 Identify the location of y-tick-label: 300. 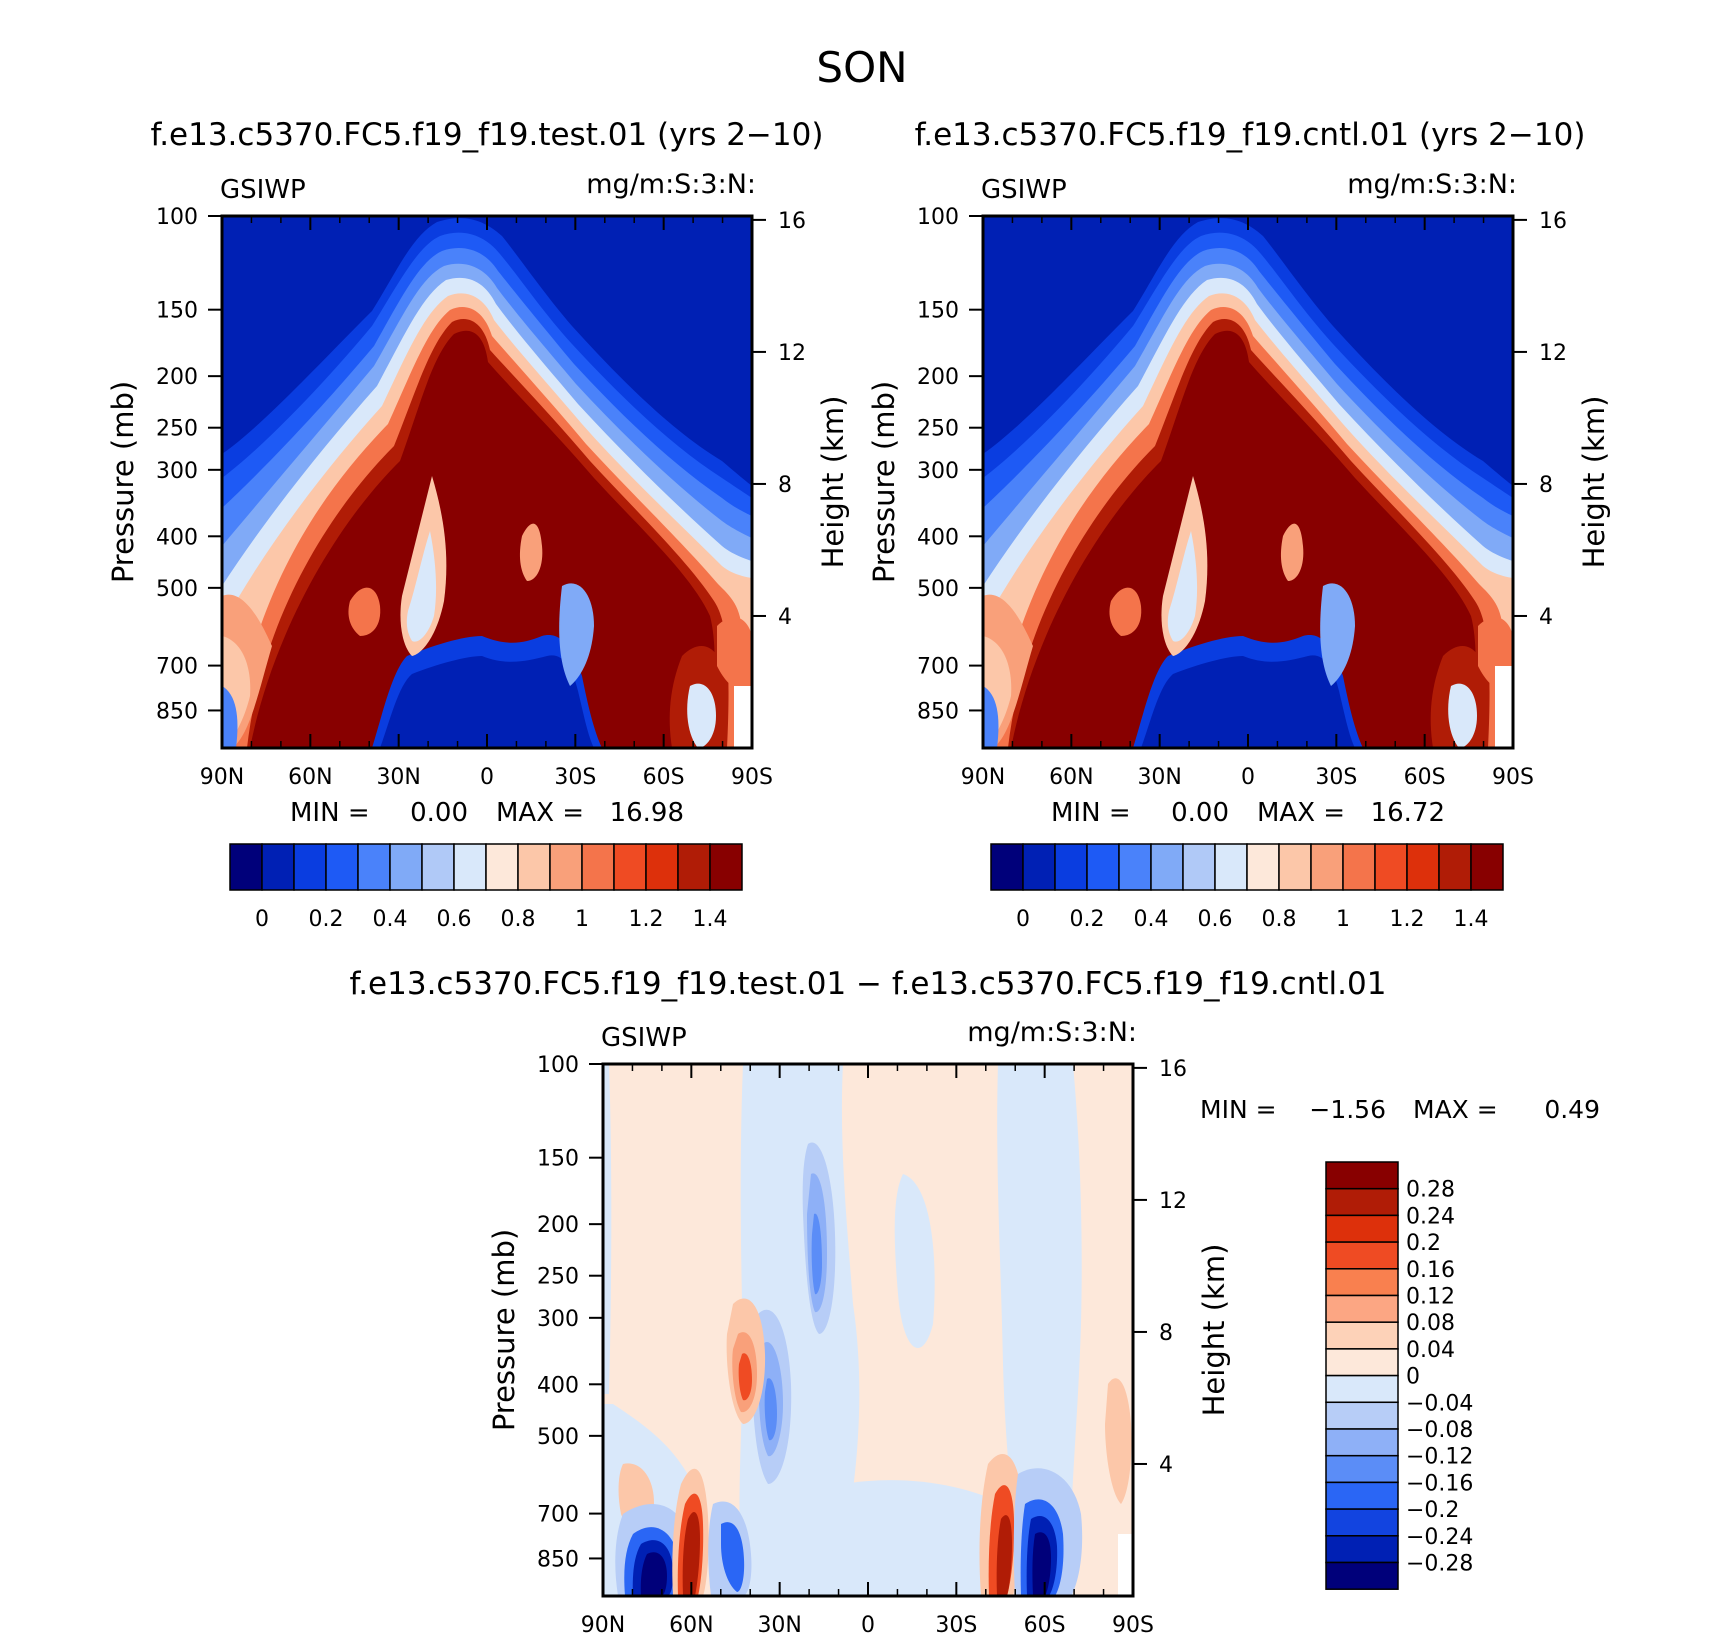
(177, 471).